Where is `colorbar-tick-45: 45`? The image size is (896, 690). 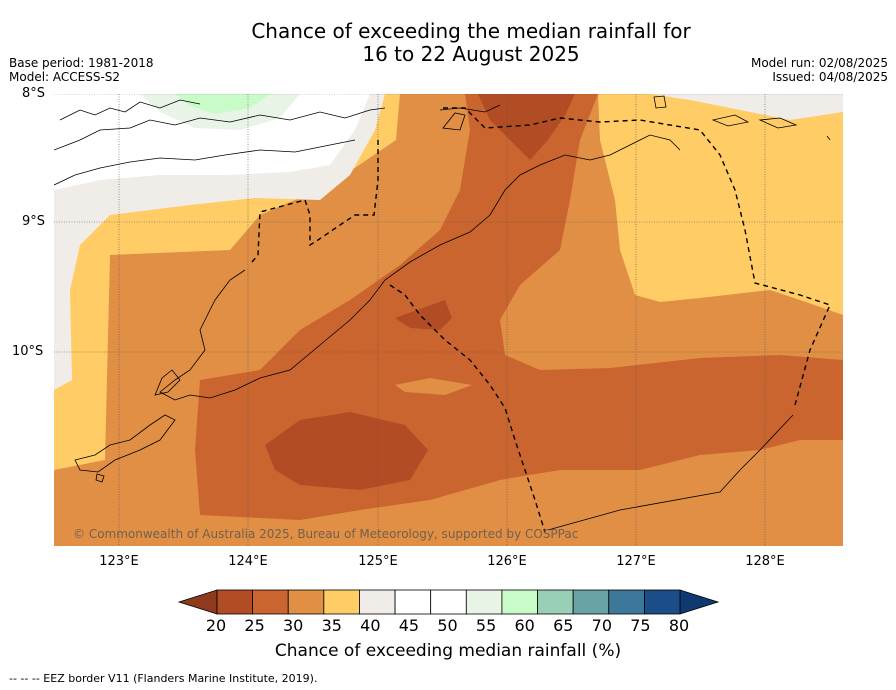
colorbar-tick-45: 45 is located at coordinates (409, 625).